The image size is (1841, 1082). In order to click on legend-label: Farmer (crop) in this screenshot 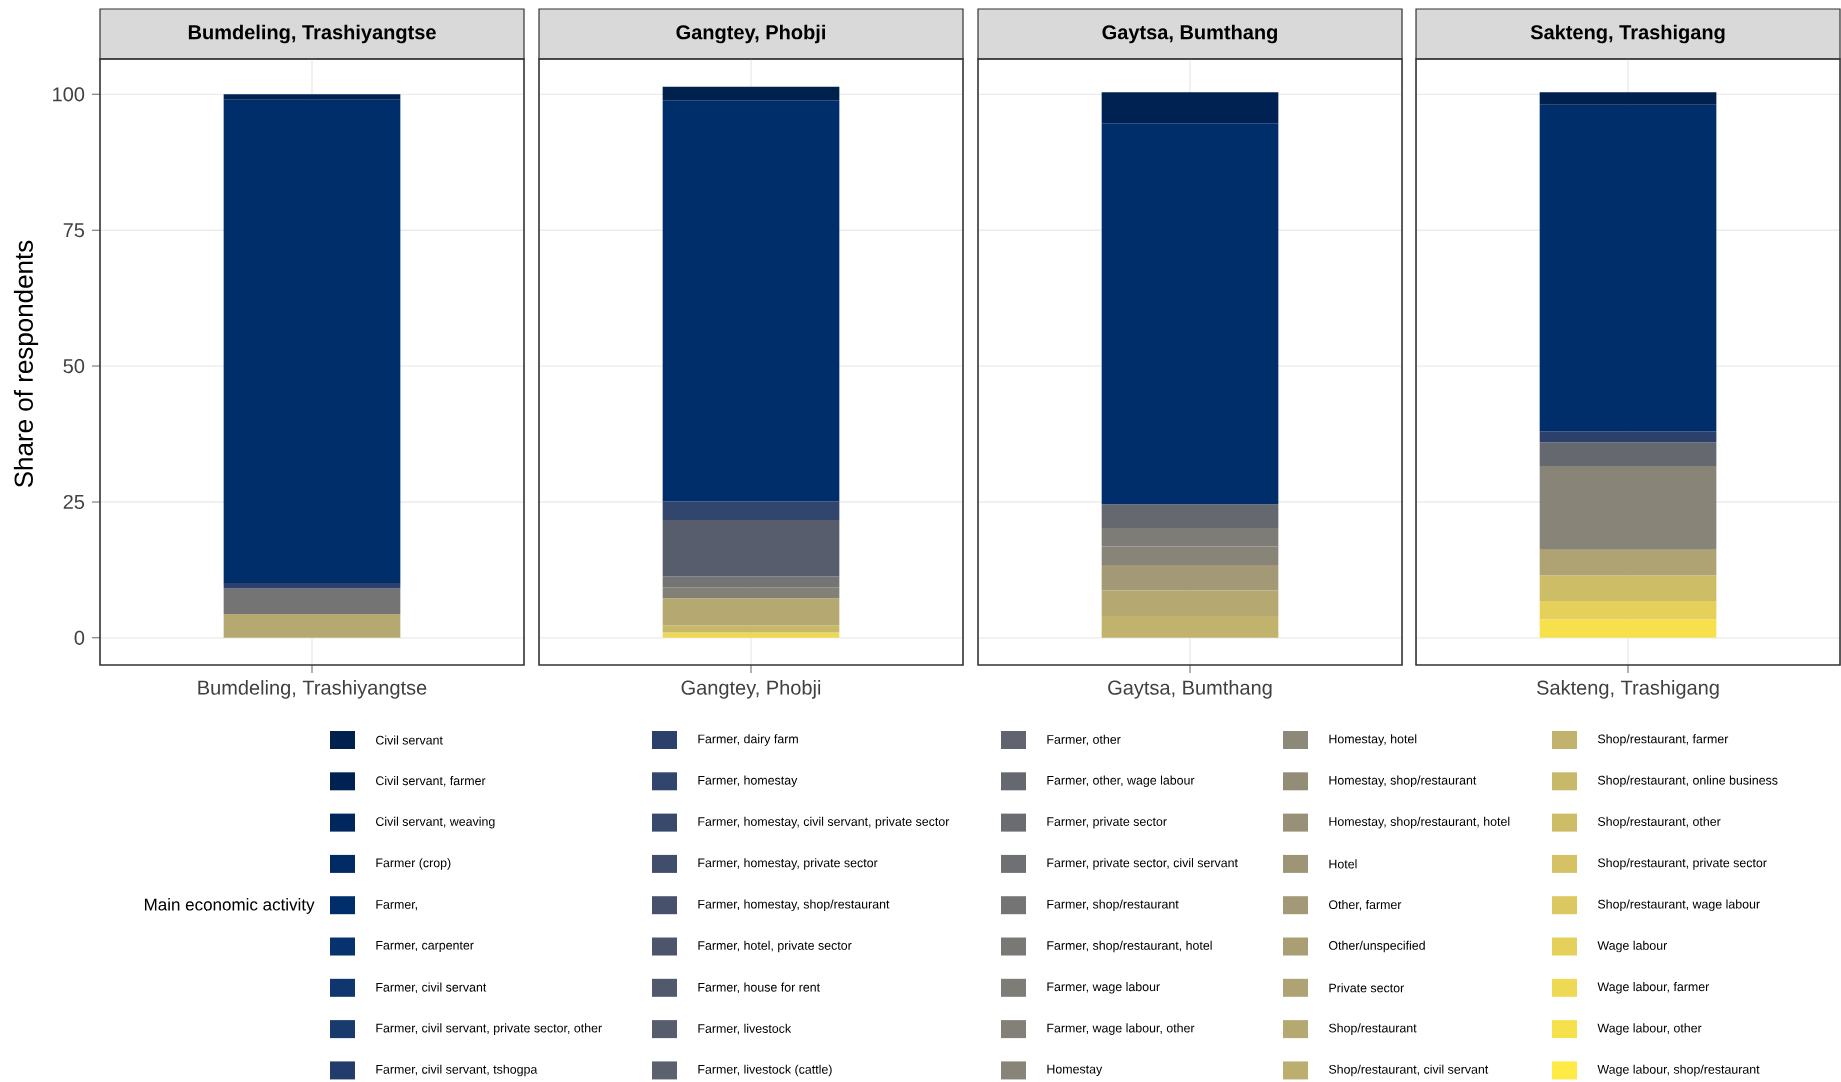, I will do `click(413, 864)`.